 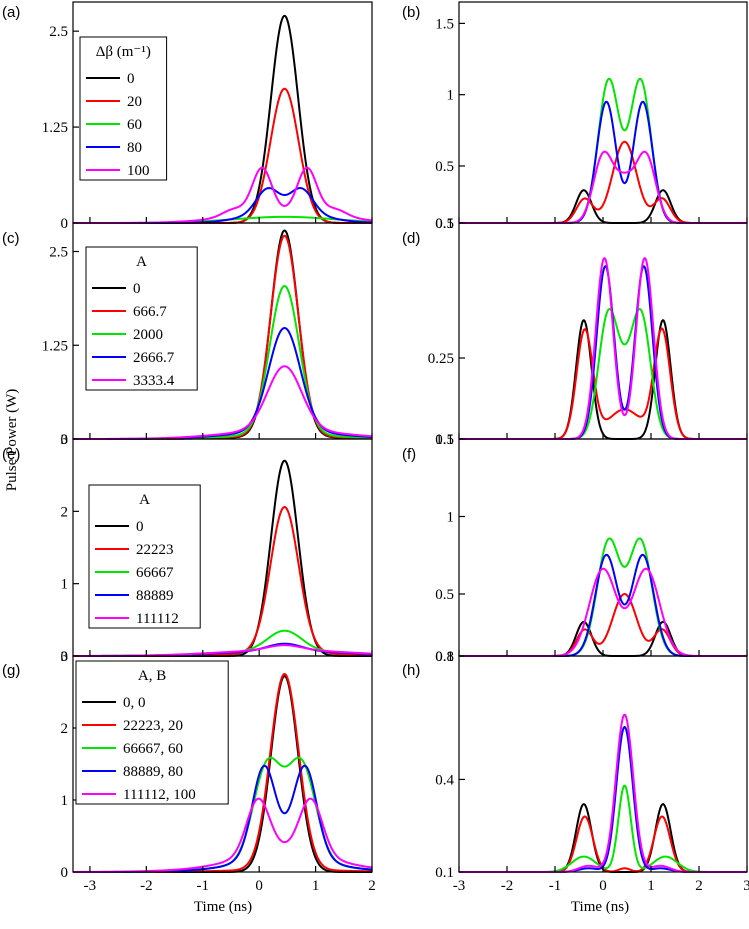 I want to click on legend-title: A, B, so click(x=152, y=676).